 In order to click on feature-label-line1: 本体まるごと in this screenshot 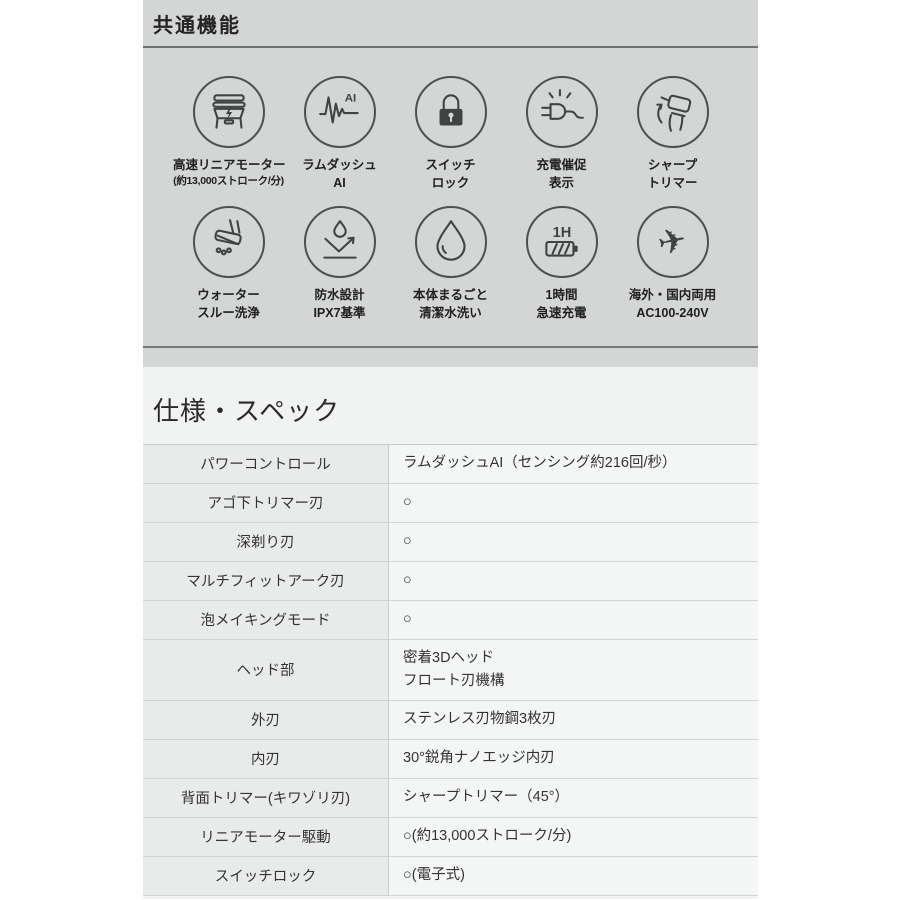, I will do `click(450, 295)`.